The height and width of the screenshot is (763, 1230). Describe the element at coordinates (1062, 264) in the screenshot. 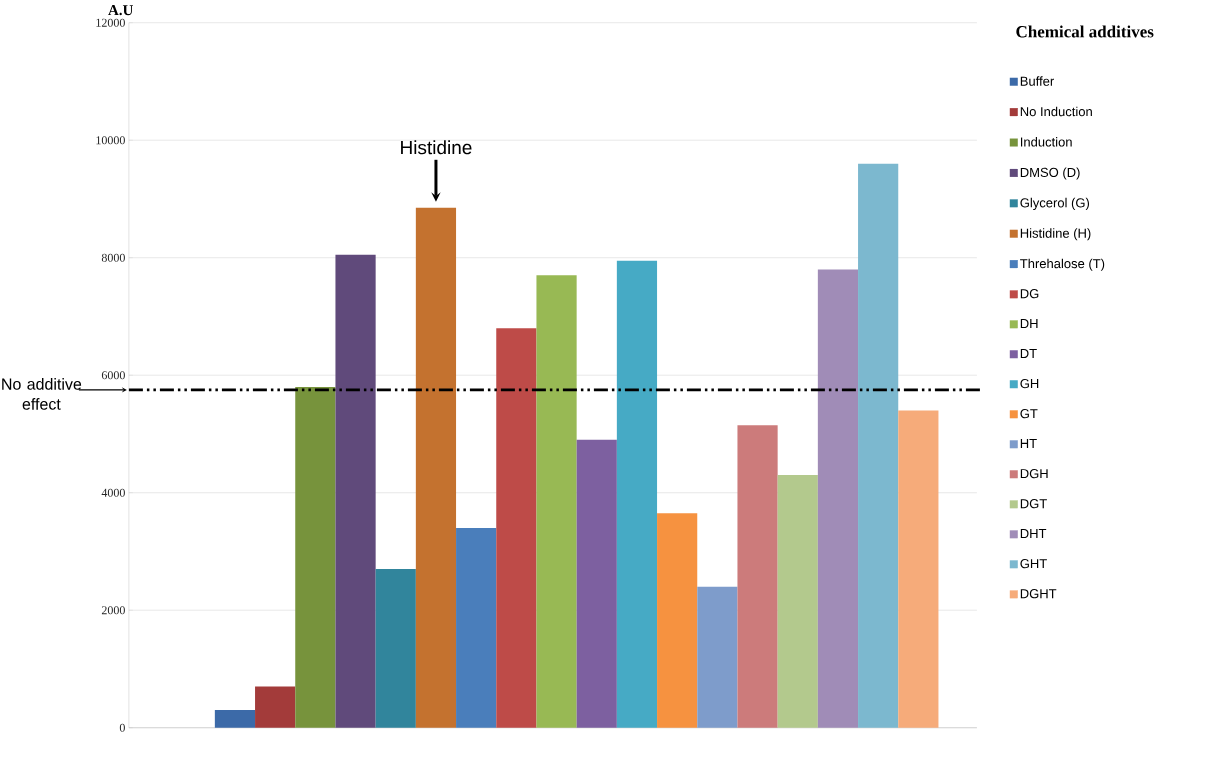

I see `legend-label: Threhalose (T)` at that location.